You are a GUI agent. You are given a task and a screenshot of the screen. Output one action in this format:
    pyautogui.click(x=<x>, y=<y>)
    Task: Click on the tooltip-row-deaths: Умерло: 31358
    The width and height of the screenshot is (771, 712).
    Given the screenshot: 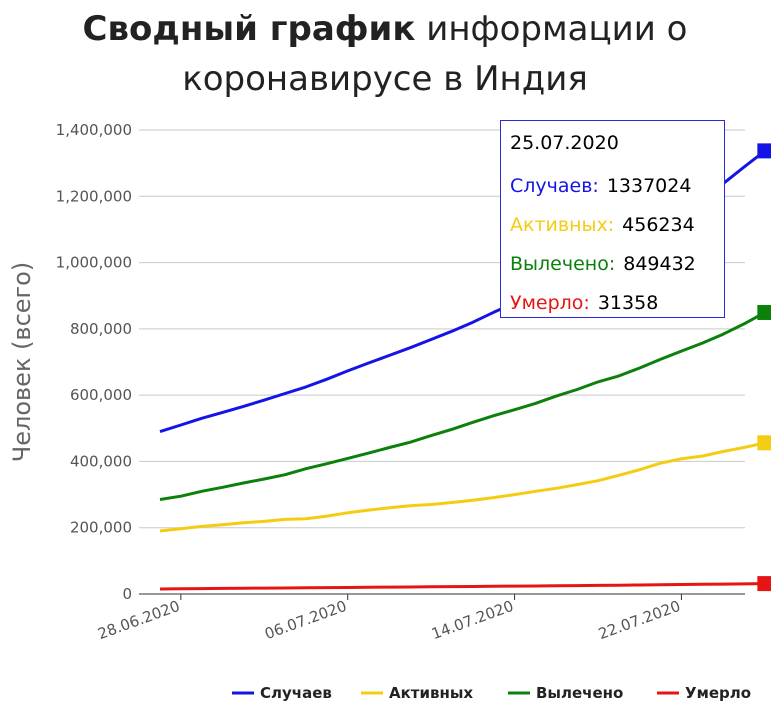 What is the action you would take?
    pyautogui.click(x=612, y=303)
    